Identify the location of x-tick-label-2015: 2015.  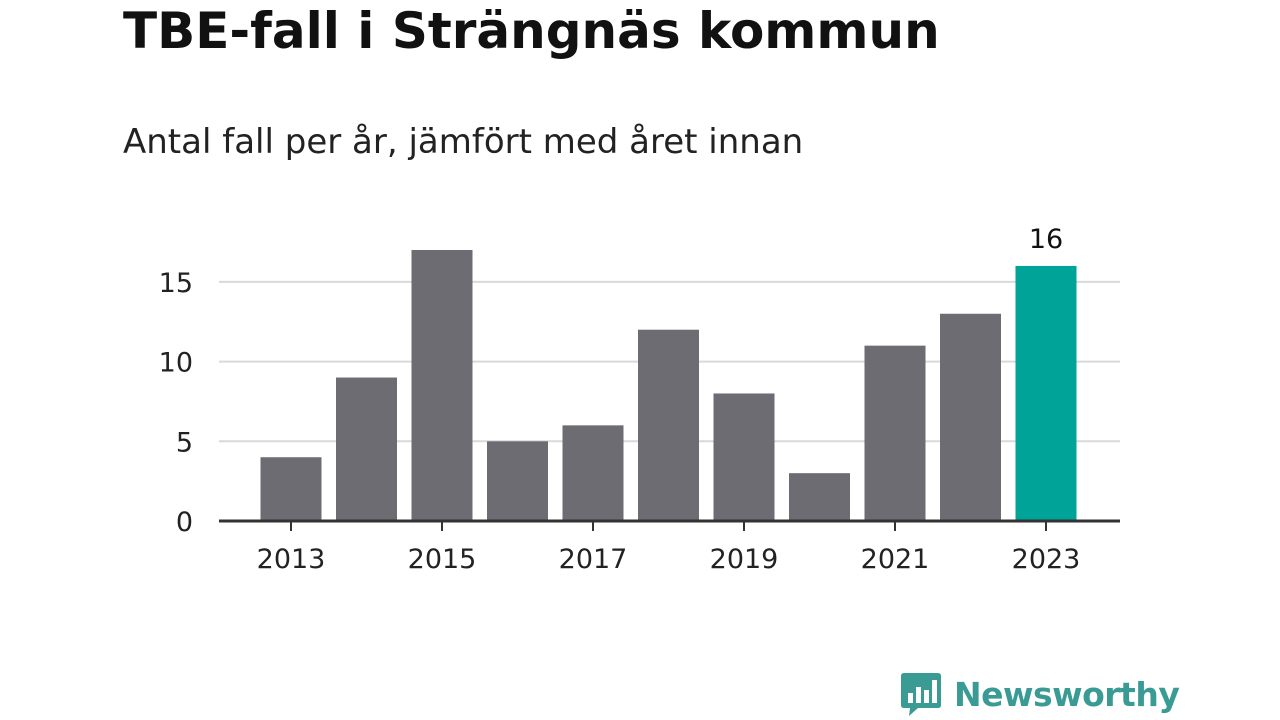
(442, 559).